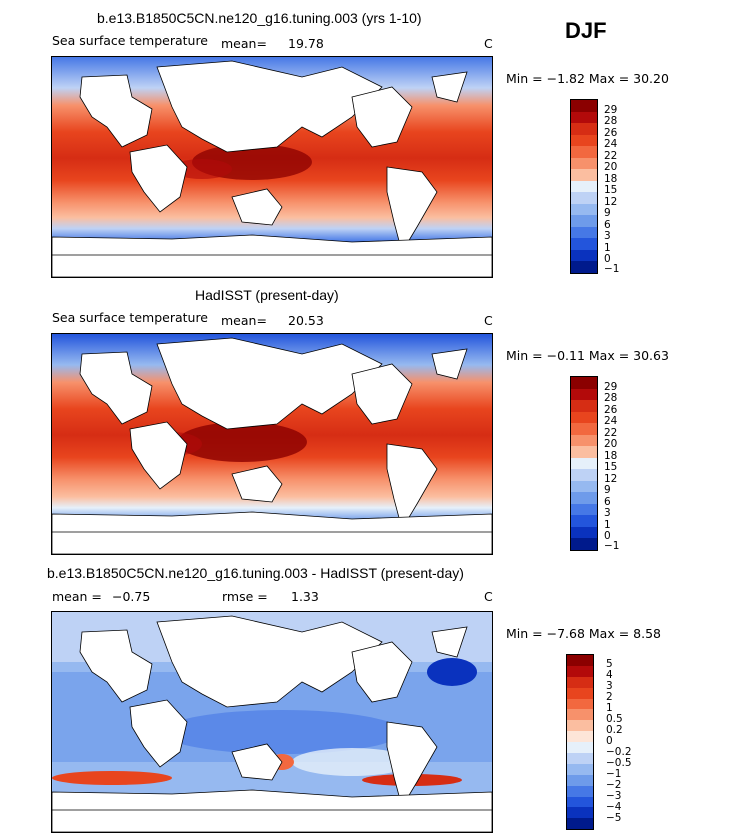  Describe the element at coordinates (614, 796) in the screenshot. I see `cbar-tick: −3` at that location.